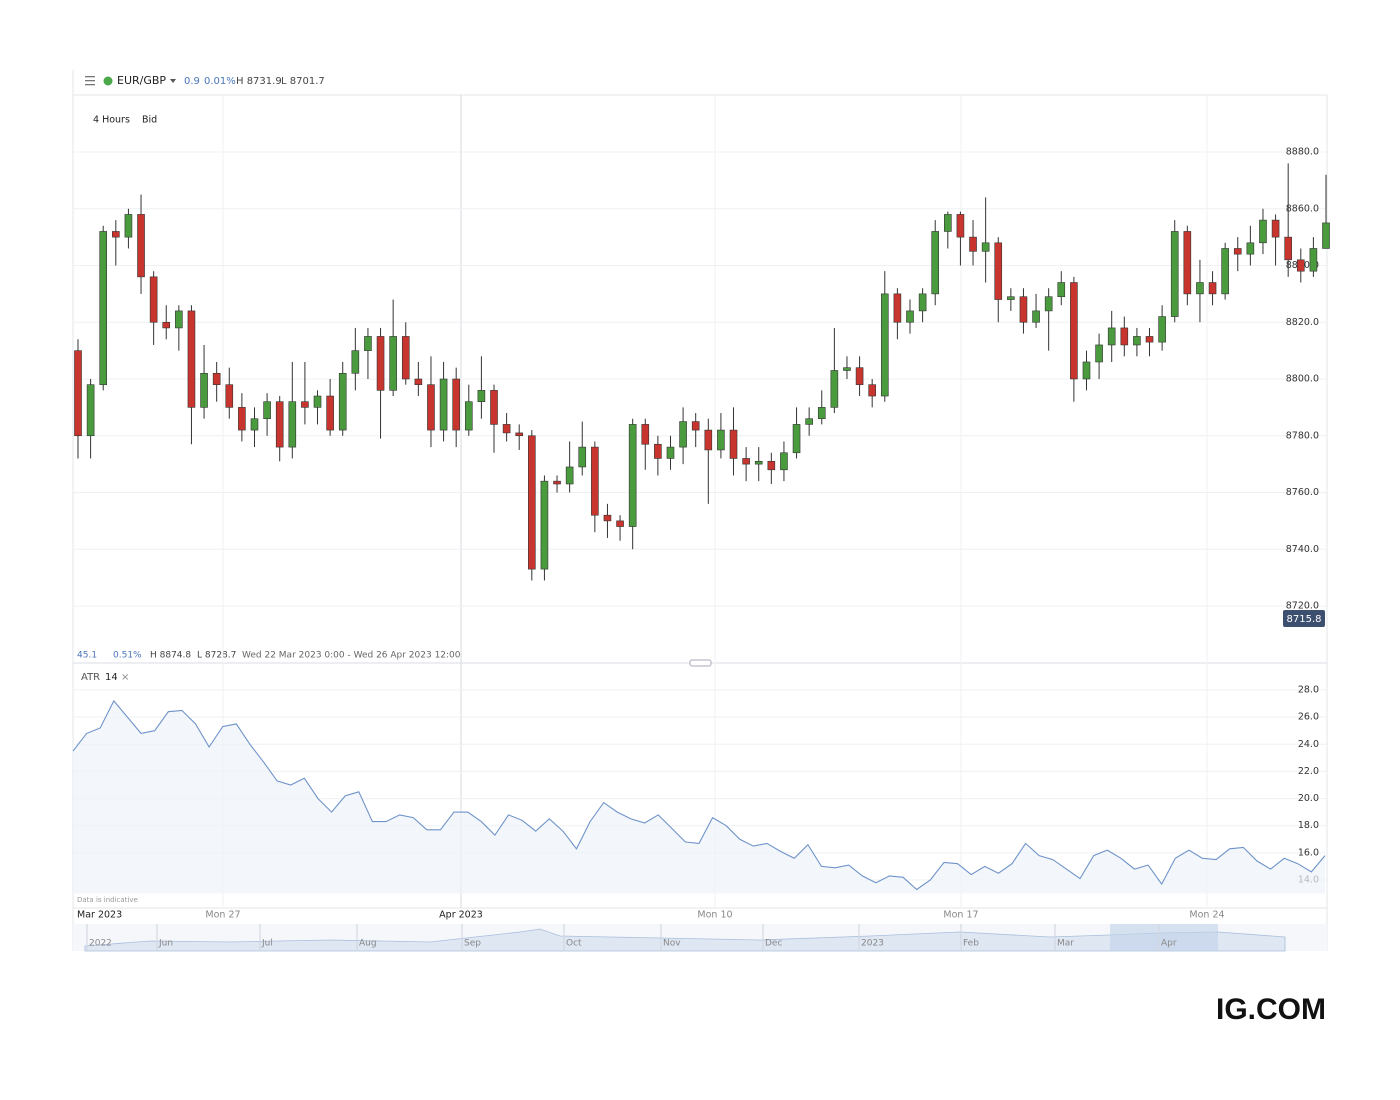  Describe the element at coordinates (700, 663) in the screenshot. I see `pane-handle` at that location.